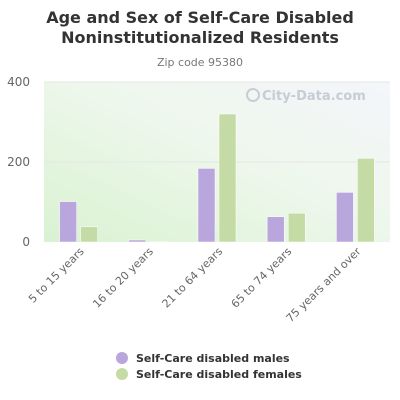 This screenshot has width=400, height=400. I want to click on svg-text: City-Data.com, so click(314, 96).